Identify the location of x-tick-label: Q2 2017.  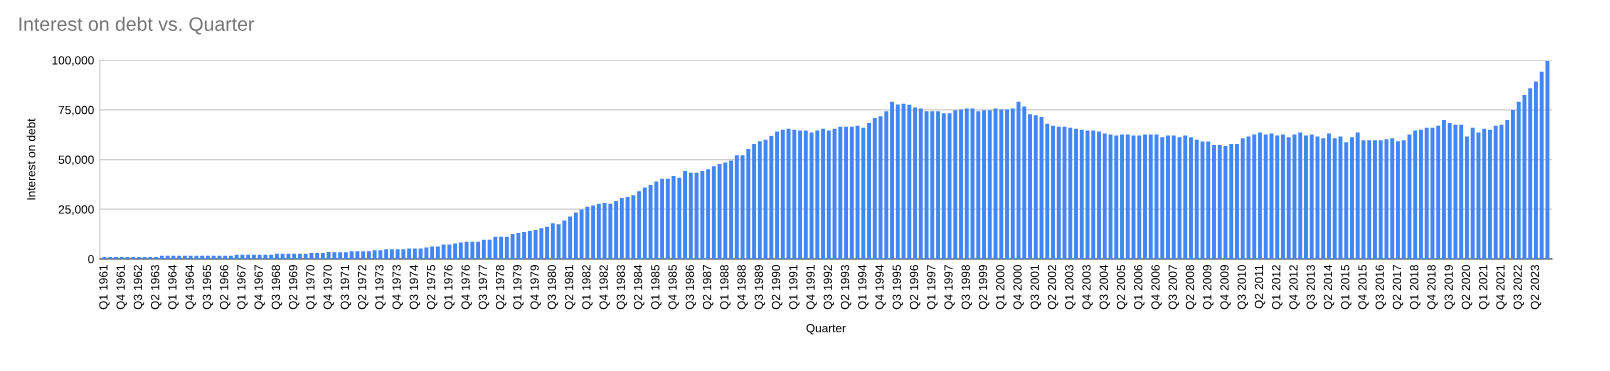
(1398, 287).